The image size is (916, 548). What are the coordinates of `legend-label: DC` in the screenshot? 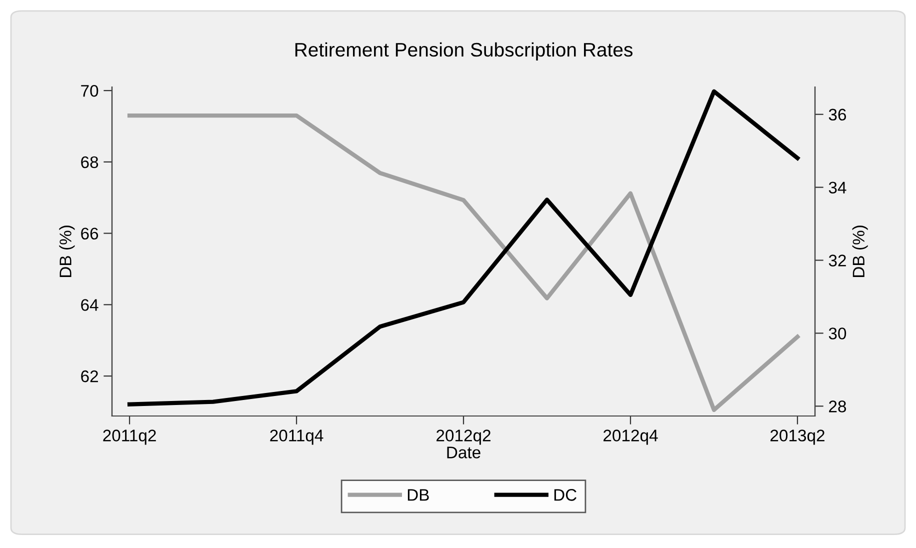 It's located at (565, 495).